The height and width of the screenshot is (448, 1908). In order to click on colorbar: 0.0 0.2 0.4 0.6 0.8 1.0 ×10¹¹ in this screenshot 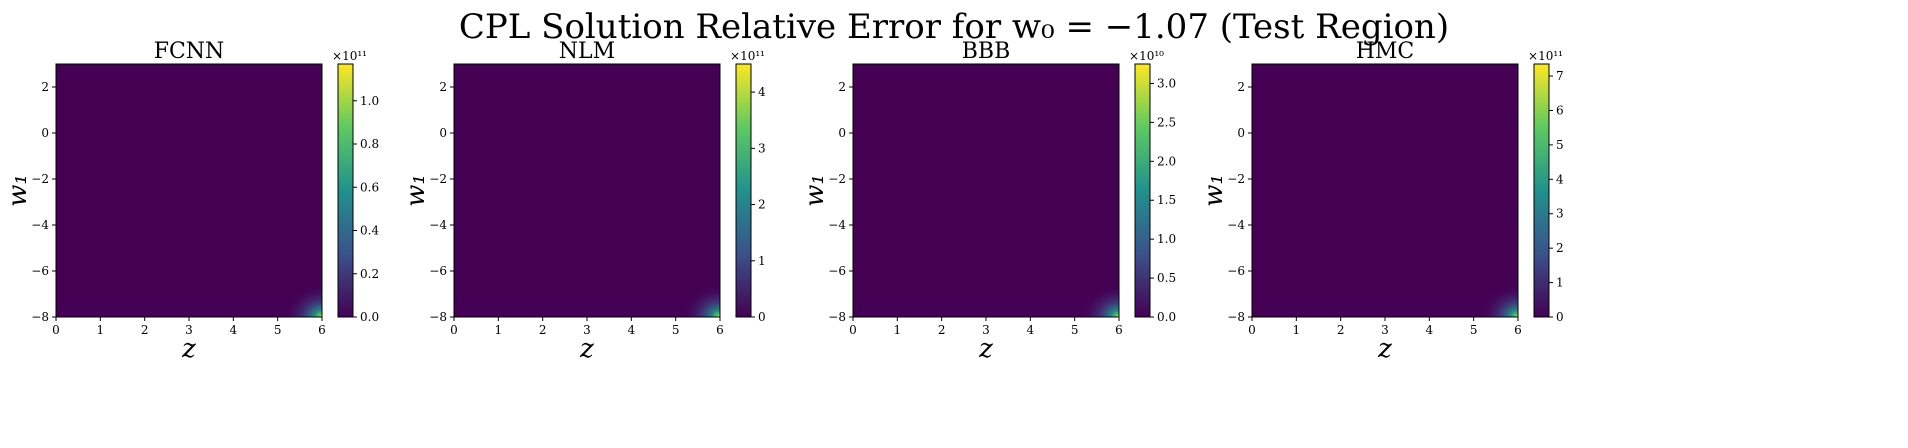, I will do `click(355, 186)`.